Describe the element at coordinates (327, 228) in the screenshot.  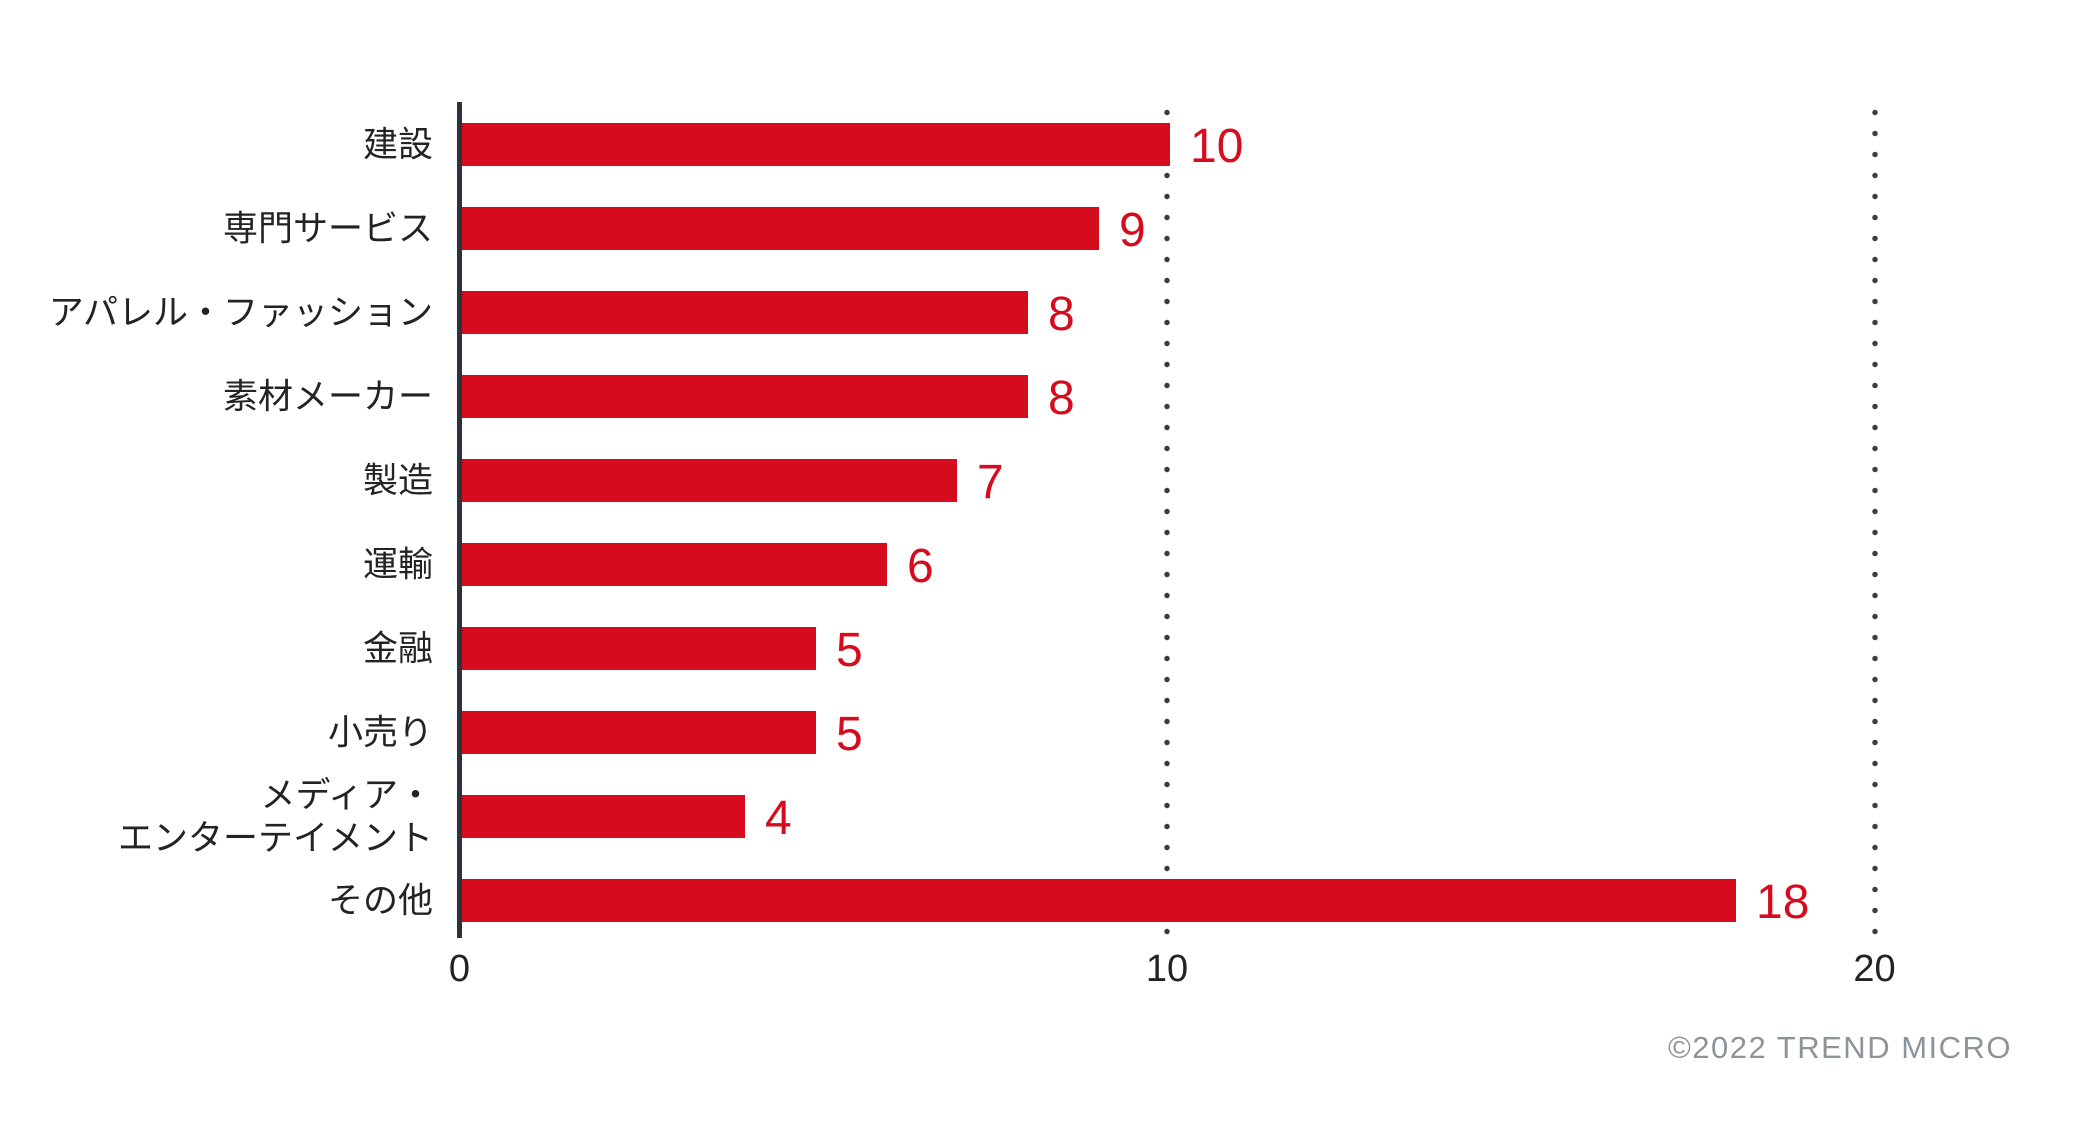
I see `category-label: 専門サービス` at that location.